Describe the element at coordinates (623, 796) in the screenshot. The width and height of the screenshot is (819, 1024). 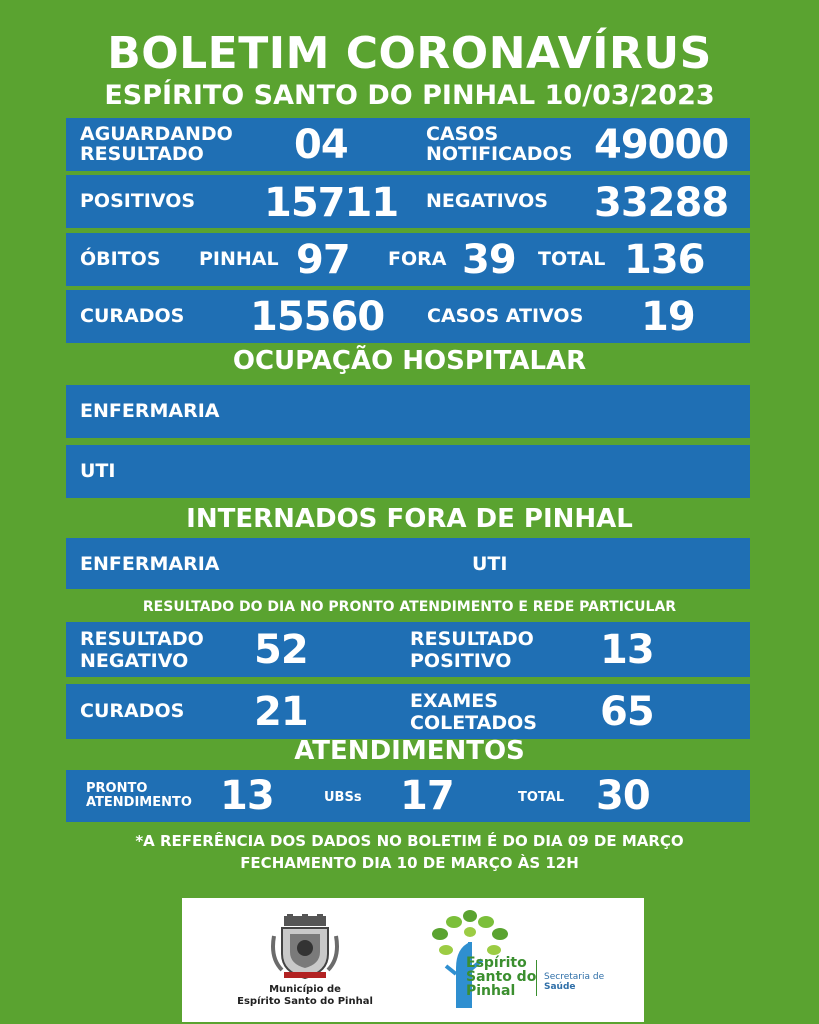
I see `atend-total-value: 30` at that location.